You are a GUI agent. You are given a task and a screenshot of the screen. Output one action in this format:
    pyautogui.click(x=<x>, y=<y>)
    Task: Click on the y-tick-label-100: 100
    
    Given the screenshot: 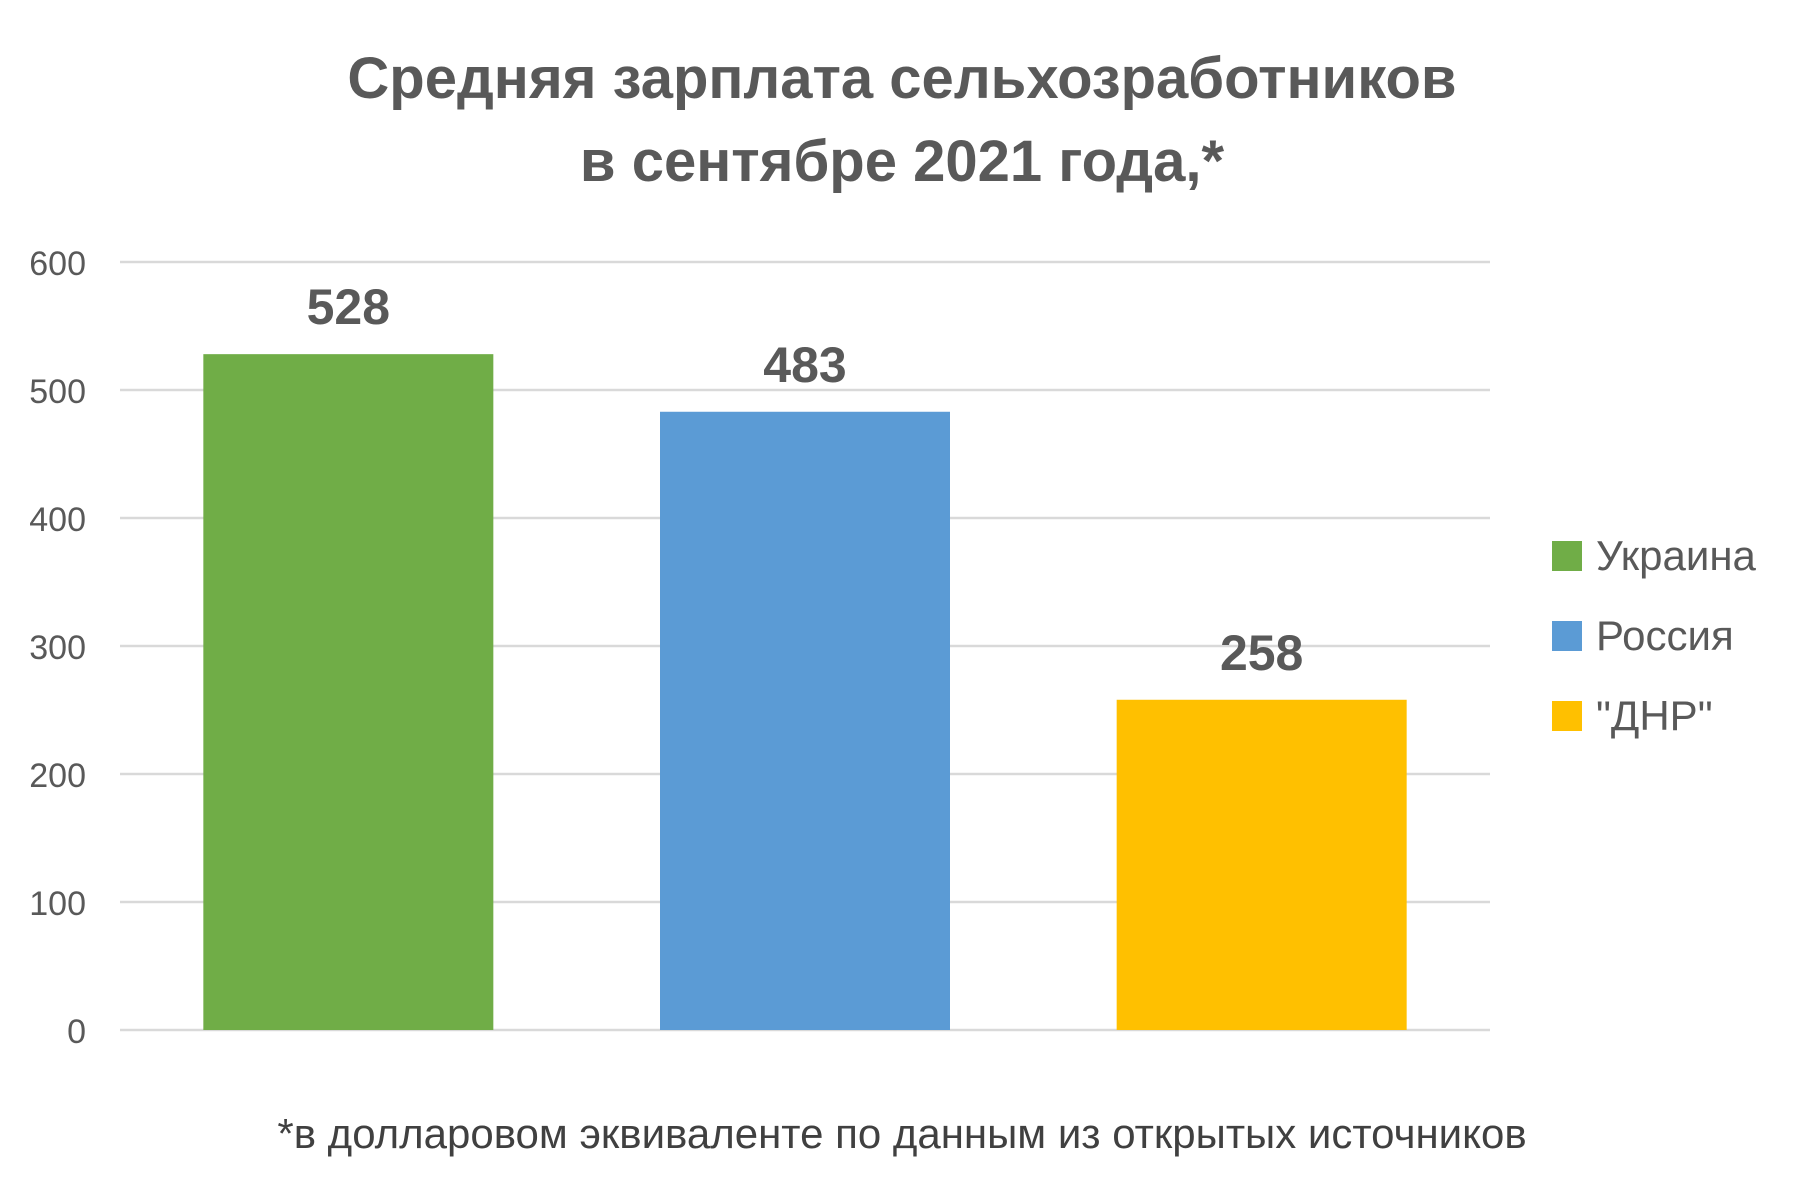 What is the action you would take?
    pyautogui.click(x=57, y=904)
    